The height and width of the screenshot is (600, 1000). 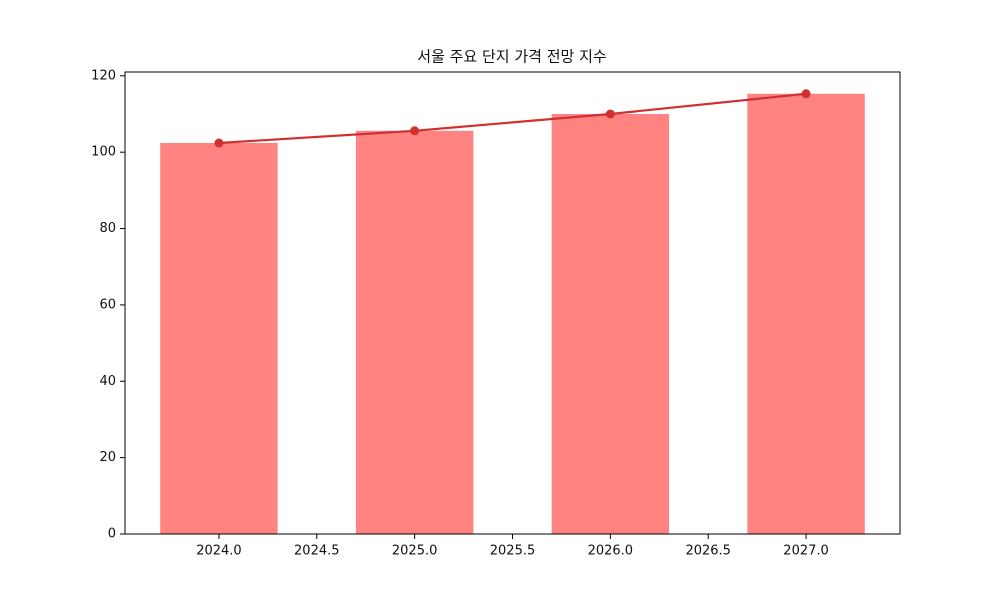 I want to click on y-tick-label: 0, so click(x=112, y=534).